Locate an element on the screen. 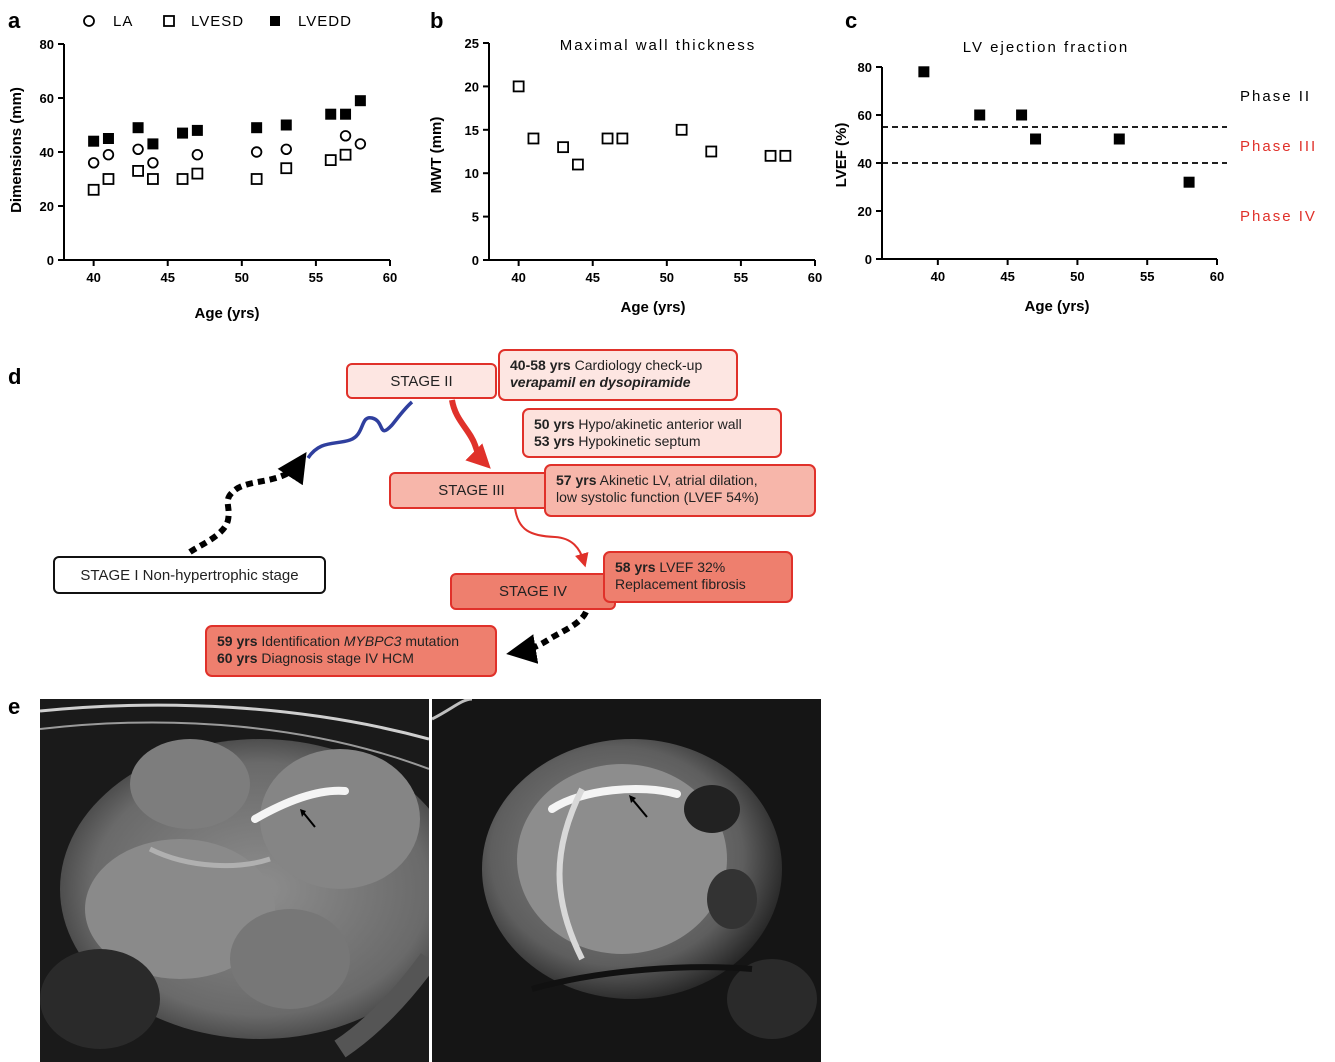 This screenshot has width=1335, height=1062. x-tick-label: 50 is located at coordinates (1077, 276).